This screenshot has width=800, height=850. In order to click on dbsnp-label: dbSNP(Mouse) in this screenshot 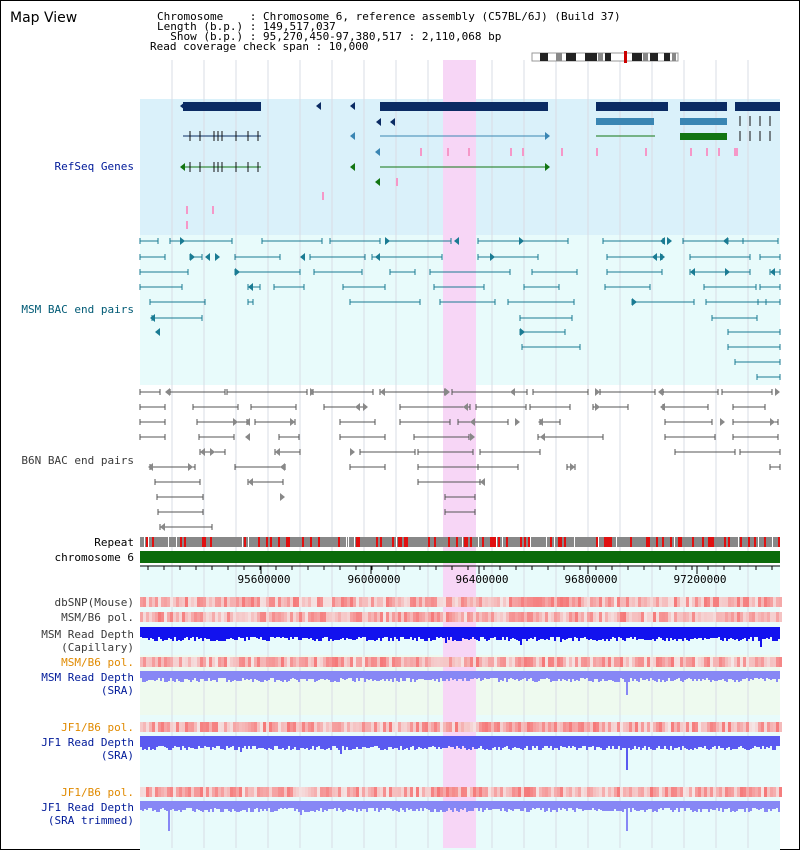, I will do `click(94, 602)`.